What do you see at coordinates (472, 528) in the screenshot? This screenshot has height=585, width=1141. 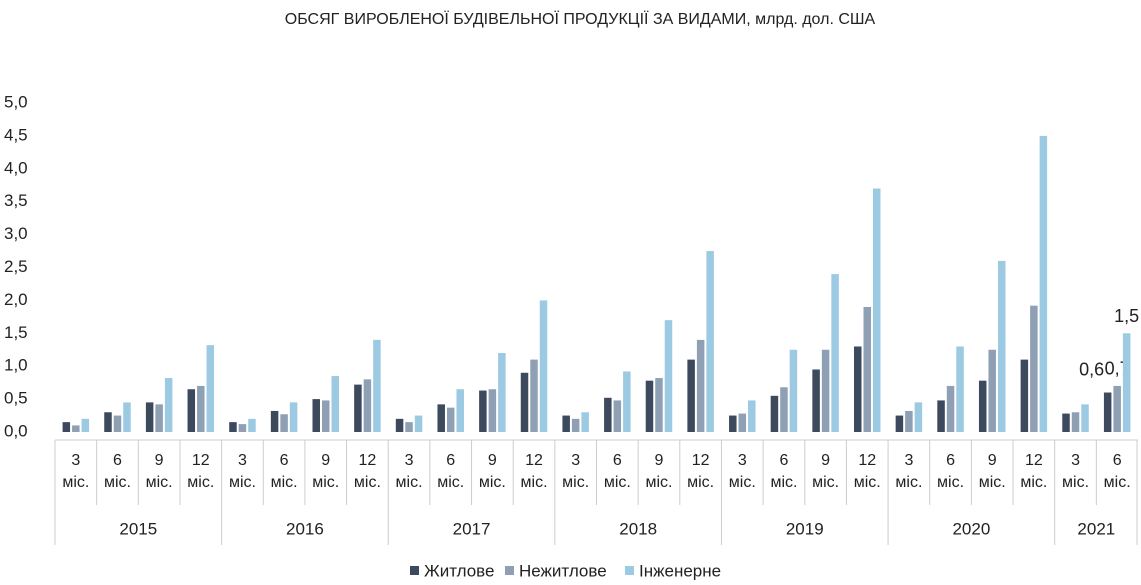 I see `group-label: 2017` at bounding box center [472, 528].